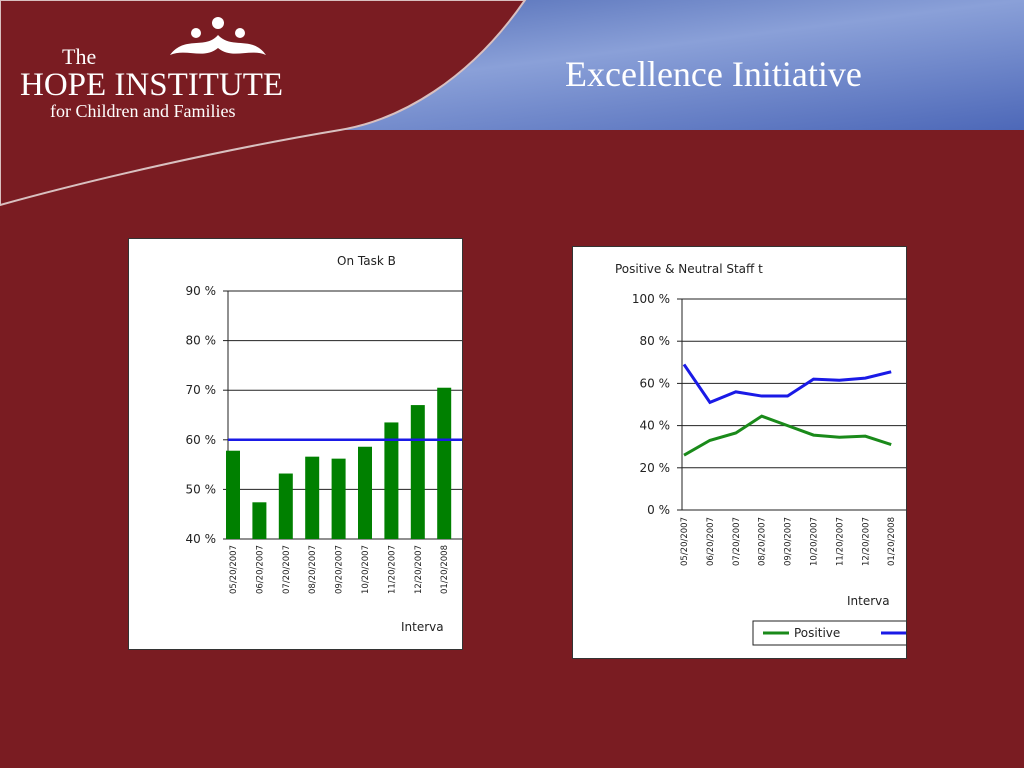 Image resolution: width=1024 pixels, height=768 pixels. I want to click on header-curve, so click(263, 103).